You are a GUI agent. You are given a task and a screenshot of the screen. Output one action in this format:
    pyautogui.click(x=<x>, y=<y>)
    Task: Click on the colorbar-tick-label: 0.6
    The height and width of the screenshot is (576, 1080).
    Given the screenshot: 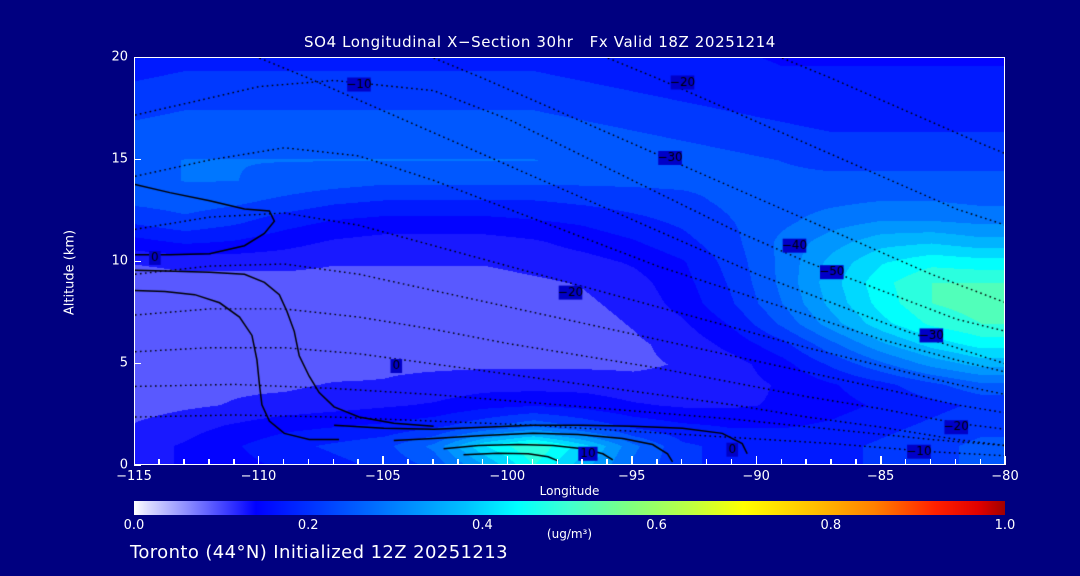 What is the action you would take?
    pyautogui.click(x=656, y=525)
    